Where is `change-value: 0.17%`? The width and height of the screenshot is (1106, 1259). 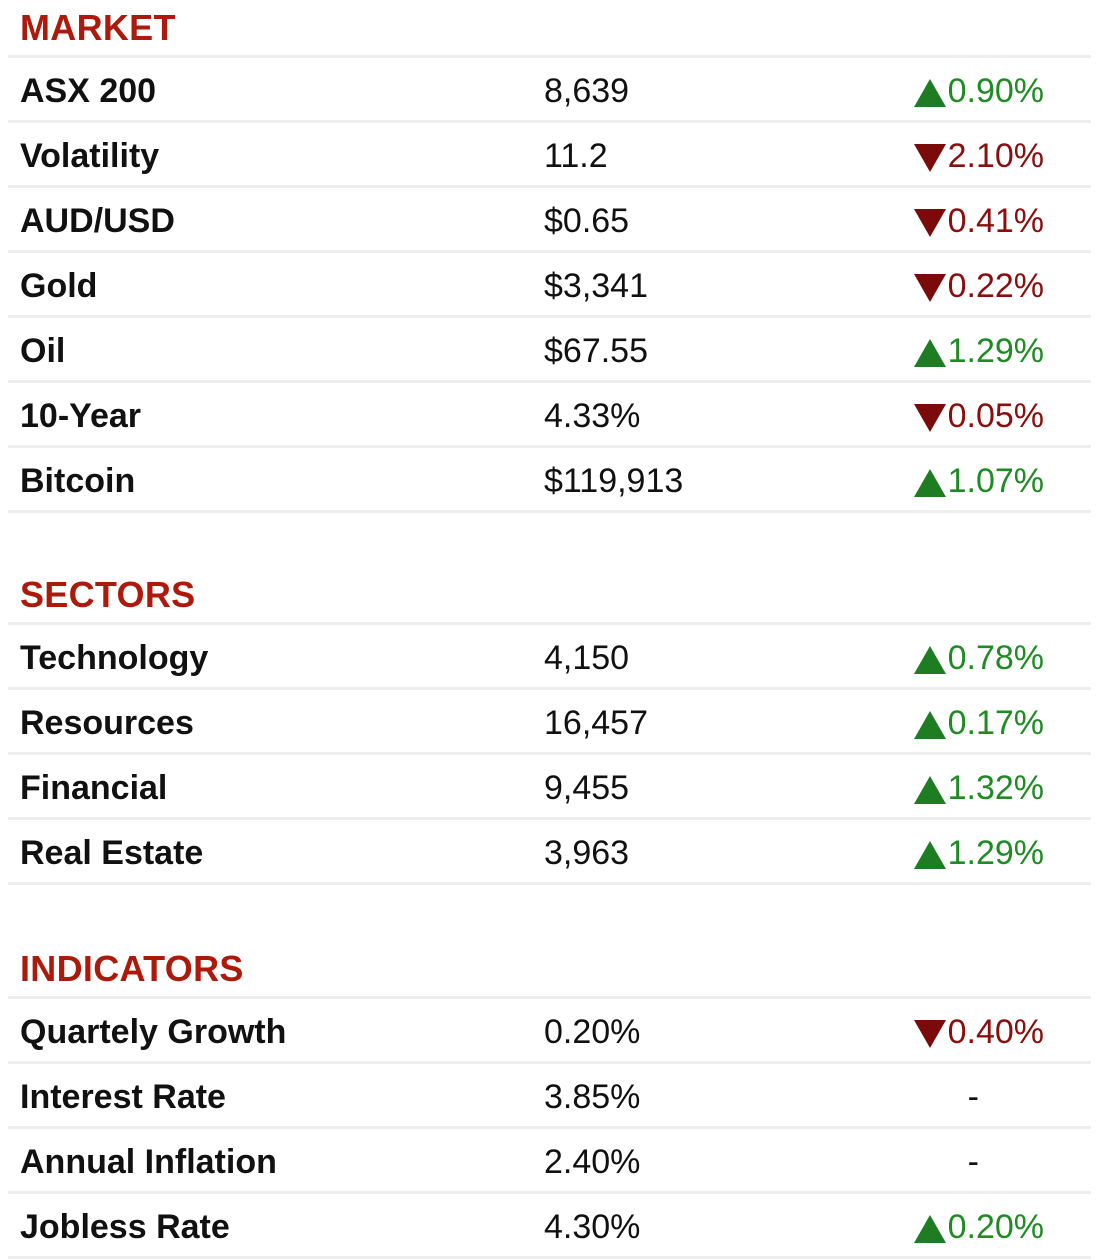
change-value: 0.17% is located at coordinates (995, 723).